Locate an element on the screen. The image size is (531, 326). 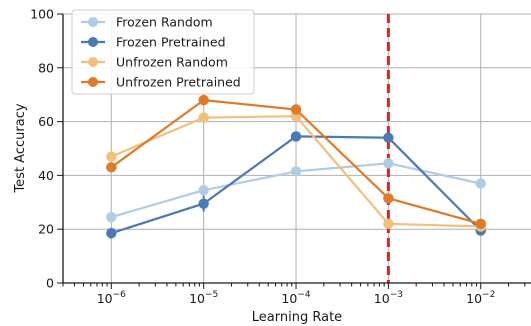
y-axis-ticks: 0 20 40 60 80 100 is located at coordinates (46, 149).